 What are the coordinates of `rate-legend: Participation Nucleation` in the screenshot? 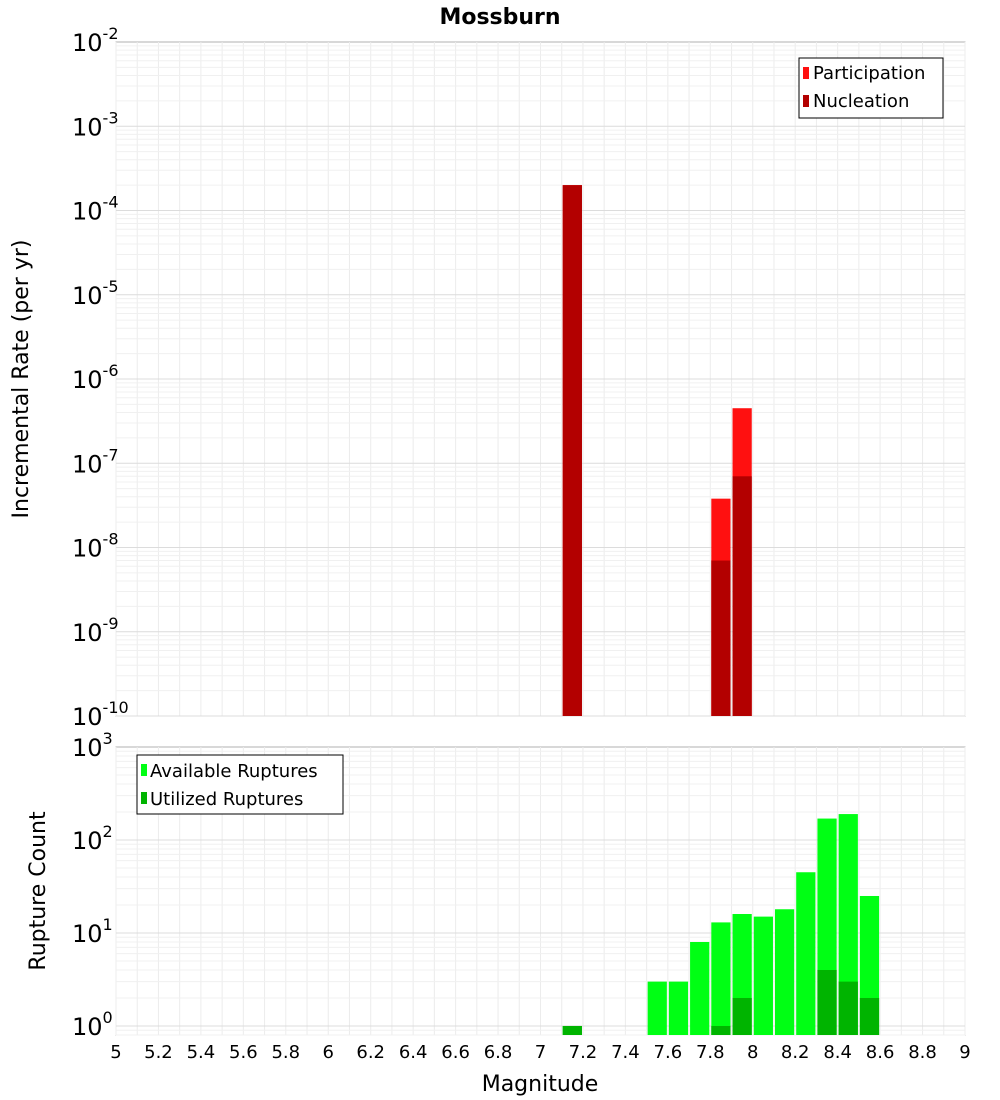 It's located at (871, 88).